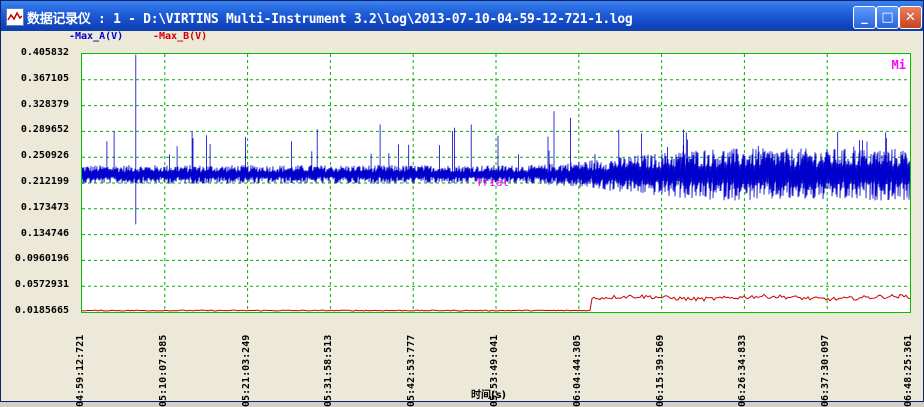 Image resolution: width=924 pixels, height=407 pixels. What do you see at coordinates (163, 370) in the screenshot?
I see `x-tick-label: 05:10:07:985` at bounding box center [163, 370].